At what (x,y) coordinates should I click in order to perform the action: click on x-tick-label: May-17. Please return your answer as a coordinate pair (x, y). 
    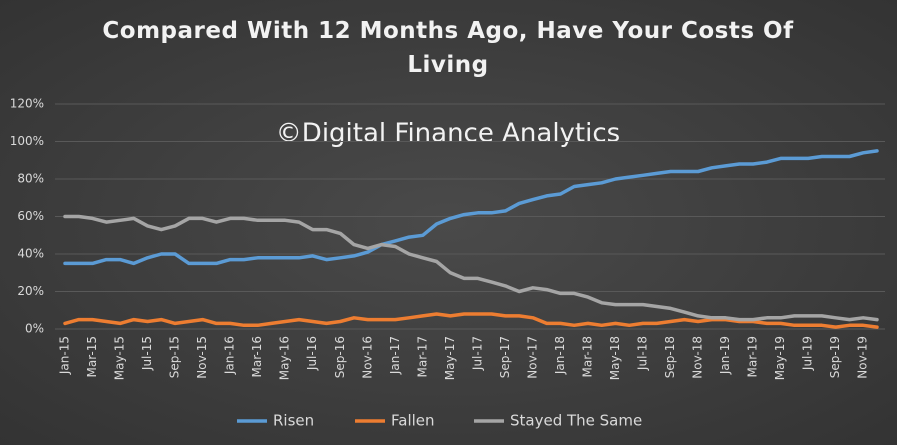
    Looking at the image, I should click on (450, 358).